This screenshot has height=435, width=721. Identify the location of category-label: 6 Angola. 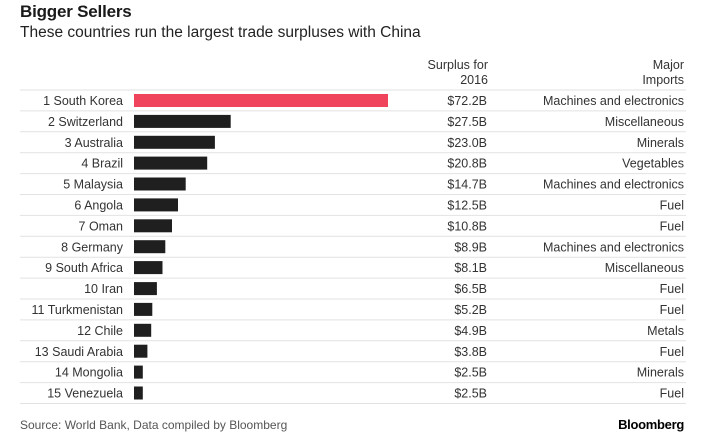
(98, 205).